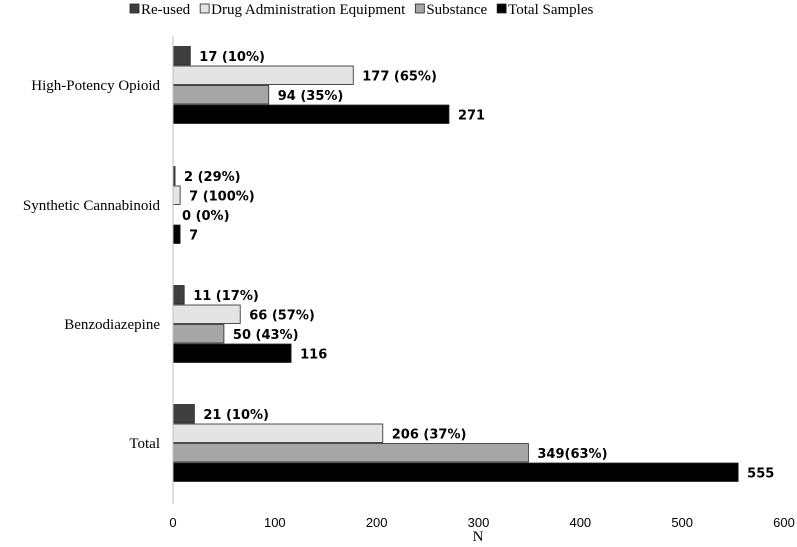 Image resolution: width=797 pixels, height=547 pixels. What do you see at coordinates (92, 206) in the screenshot?
I see `category-label-synthetic-cannabinoid: Synthetic Cannabinoid` at bounding box center [92, 206].